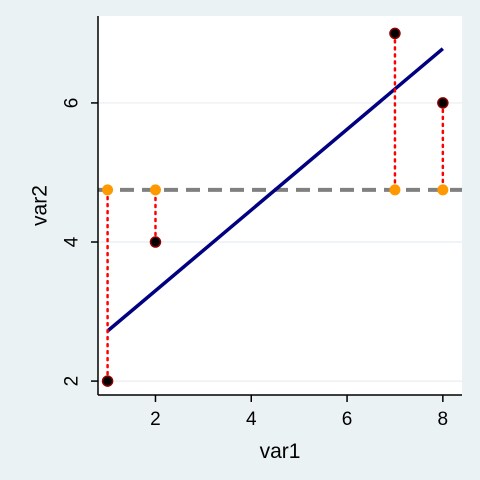 The height and width of the screenshot is (480, 480). What do you see at coordinates (40, 205) in the screenshot?
I see `y-axis-title: var2` at bounding box center [40, 205].